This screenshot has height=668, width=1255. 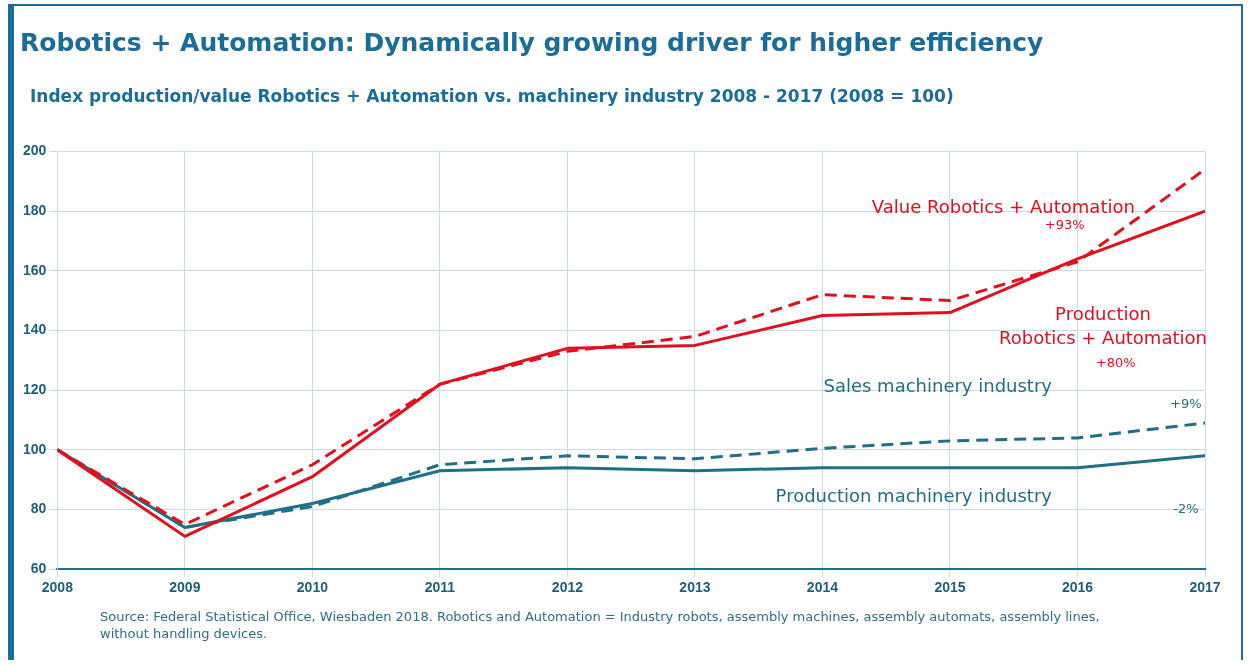 What do you see at coordinates (185, 587) in the screenshot?
I see `x-tick-label: 2009` at bounding box center [185, 587].